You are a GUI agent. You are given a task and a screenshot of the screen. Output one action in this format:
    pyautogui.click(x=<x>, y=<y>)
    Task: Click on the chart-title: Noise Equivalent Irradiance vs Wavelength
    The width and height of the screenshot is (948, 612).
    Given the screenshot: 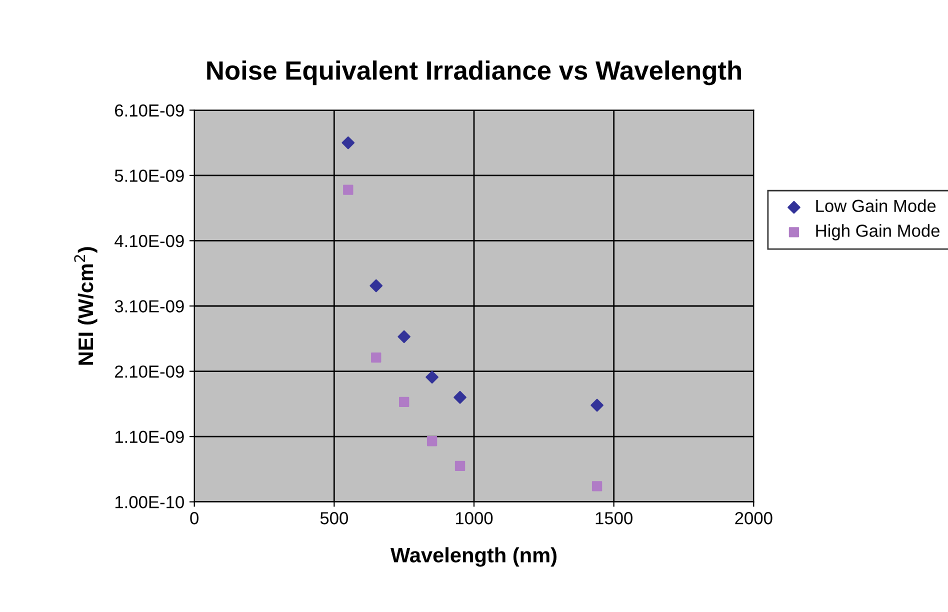 What is the action you would take?
    pyautogui.click(x=474, y=73)
    